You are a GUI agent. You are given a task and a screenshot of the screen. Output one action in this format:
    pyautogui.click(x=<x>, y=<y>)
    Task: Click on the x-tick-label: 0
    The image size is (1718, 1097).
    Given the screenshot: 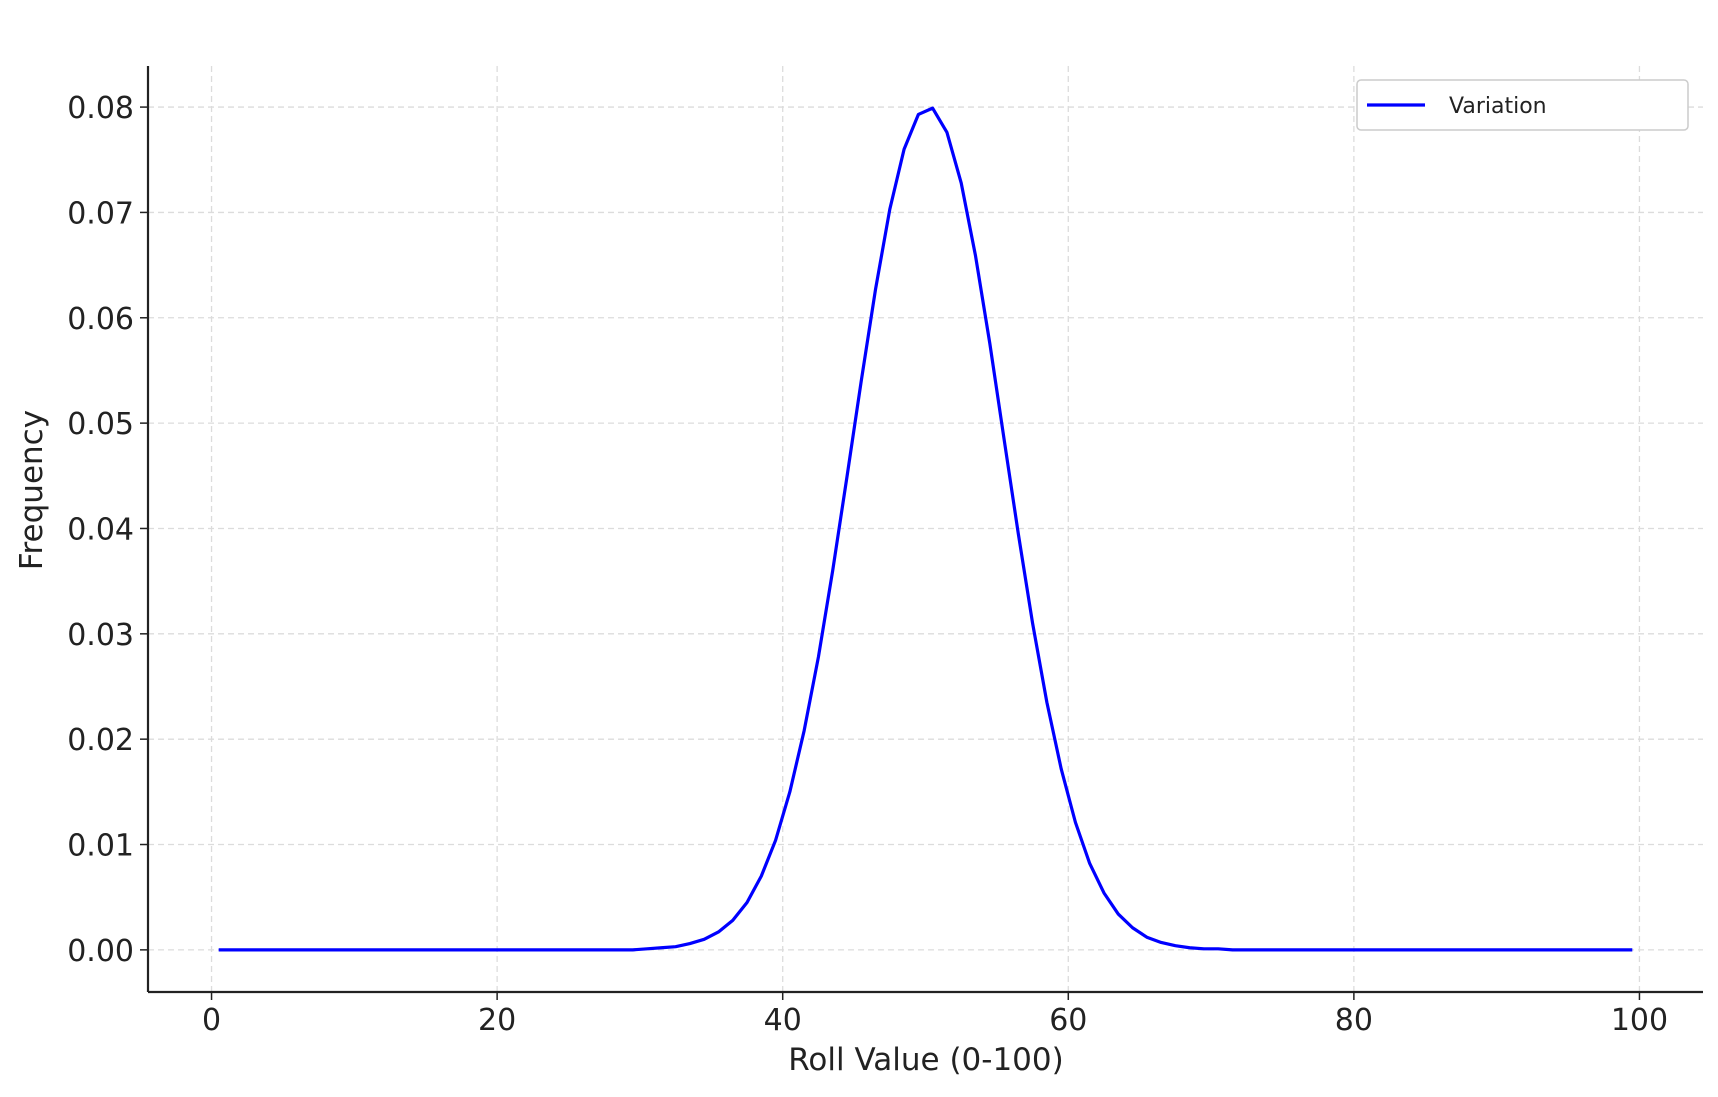 What is the action you would take?
    pyautogui.click(x=211, y=1020)
    